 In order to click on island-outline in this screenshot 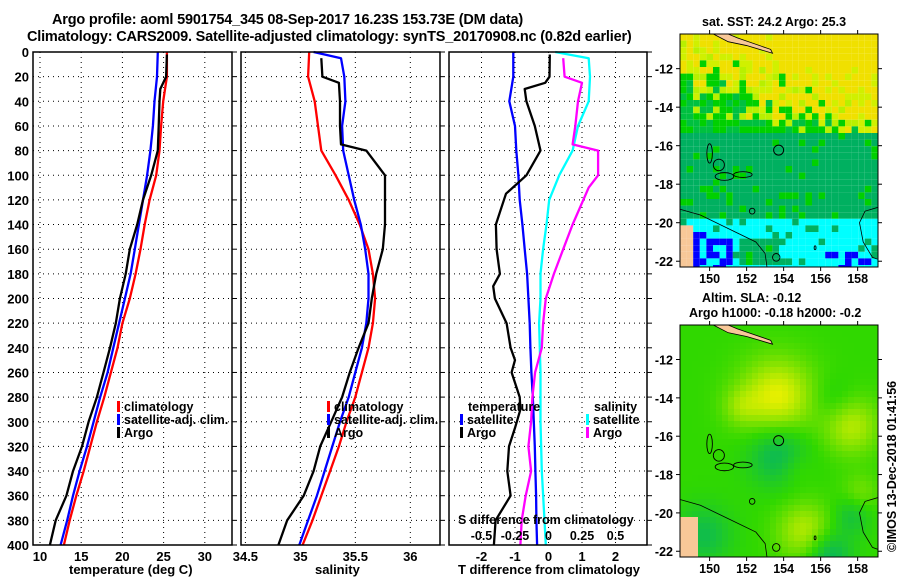, I will do `click(815, 538)`.